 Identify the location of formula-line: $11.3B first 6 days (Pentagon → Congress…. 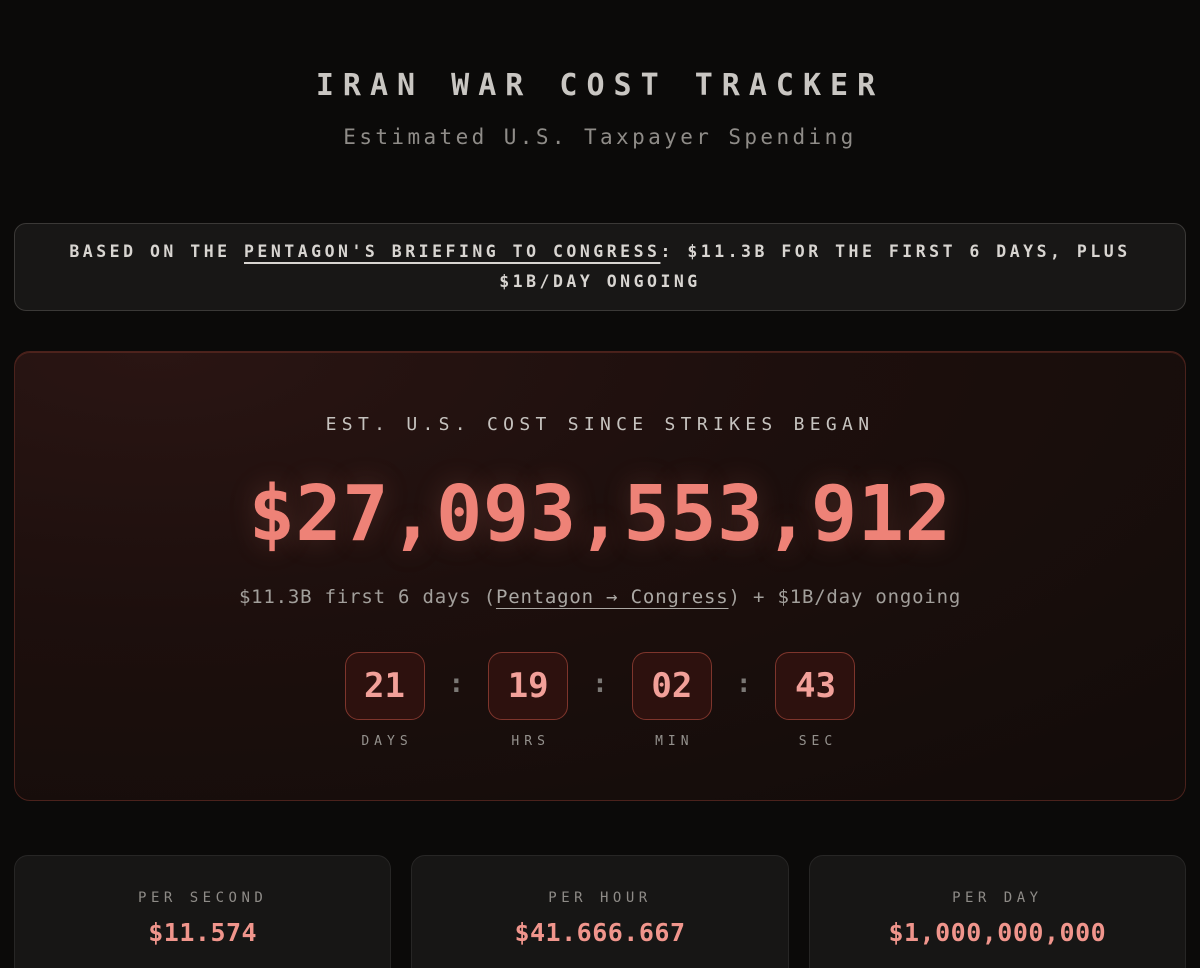
(600, 597).